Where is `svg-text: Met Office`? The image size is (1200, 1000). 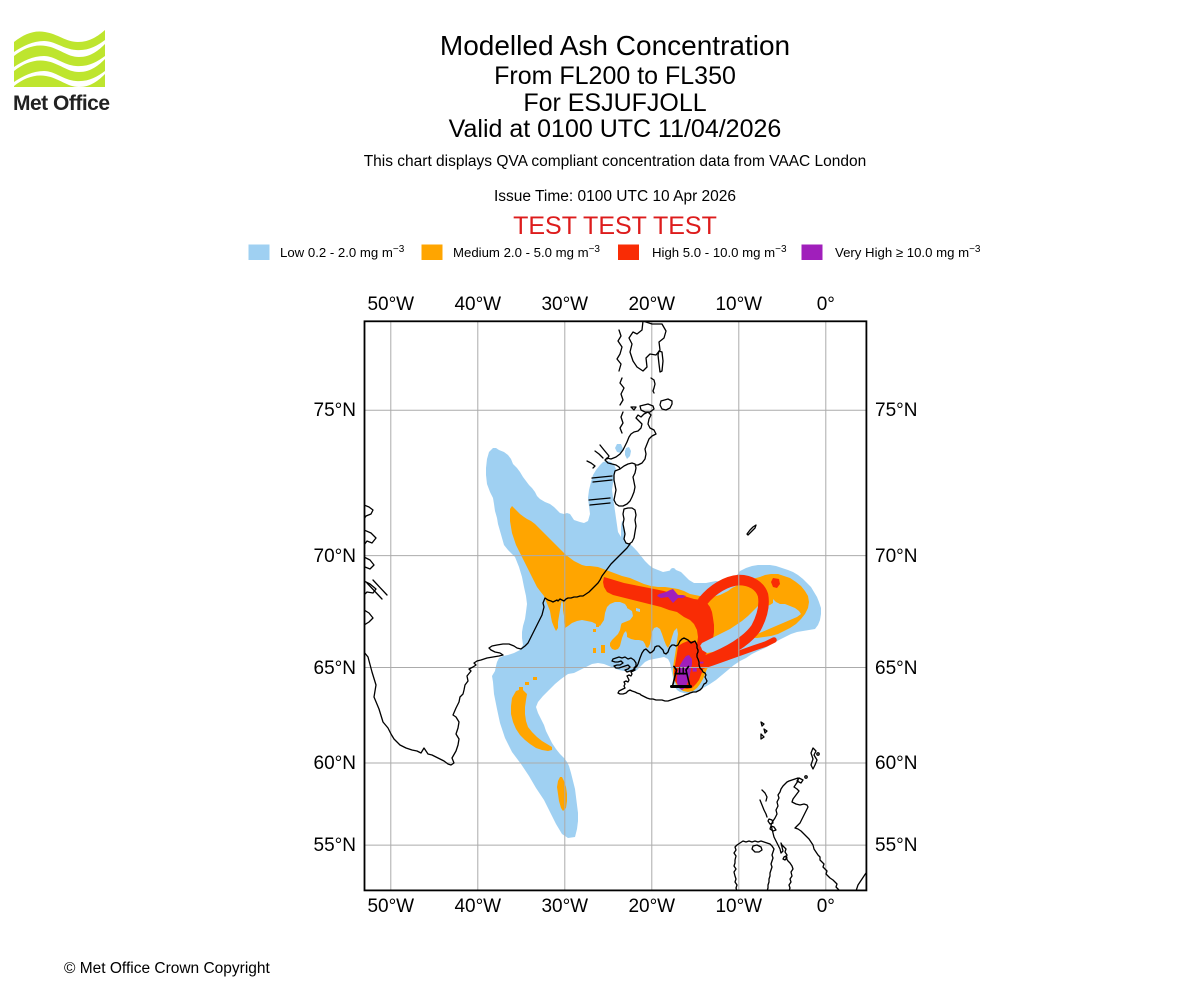
svg-text: Met Office is located at coordinates (61, 103).